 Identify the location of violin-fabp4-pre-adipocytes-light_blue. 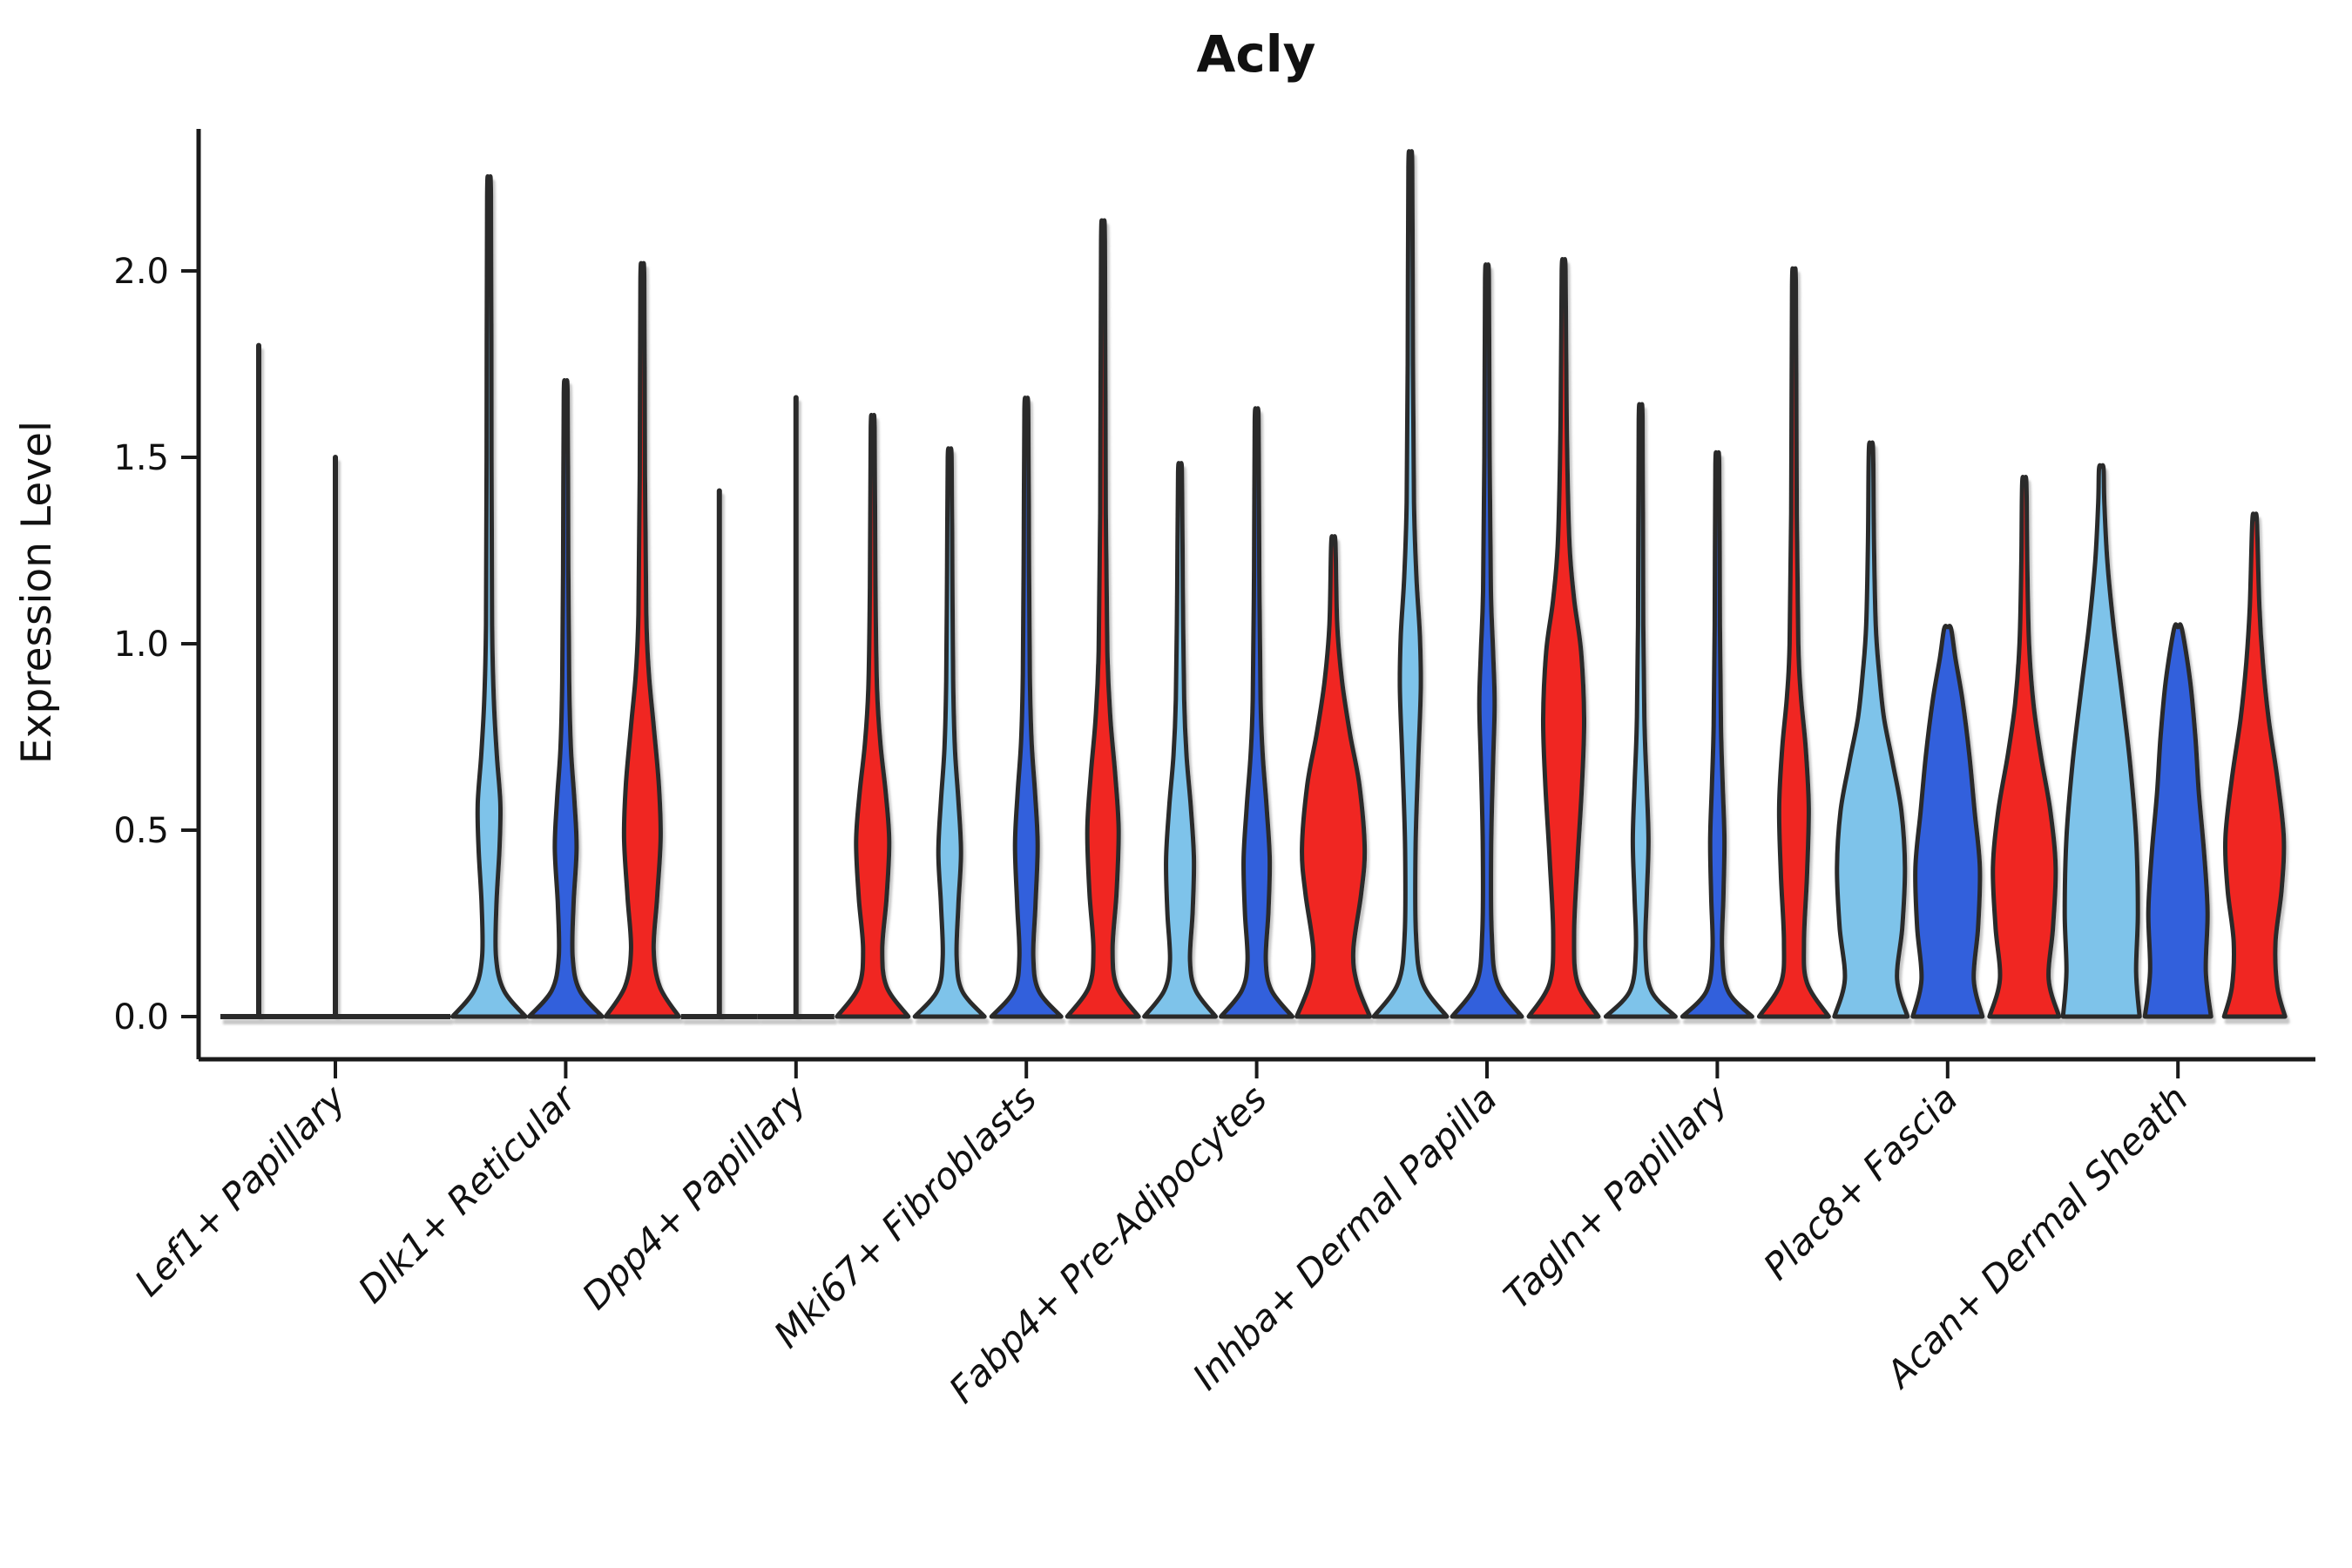
(1181, 740).